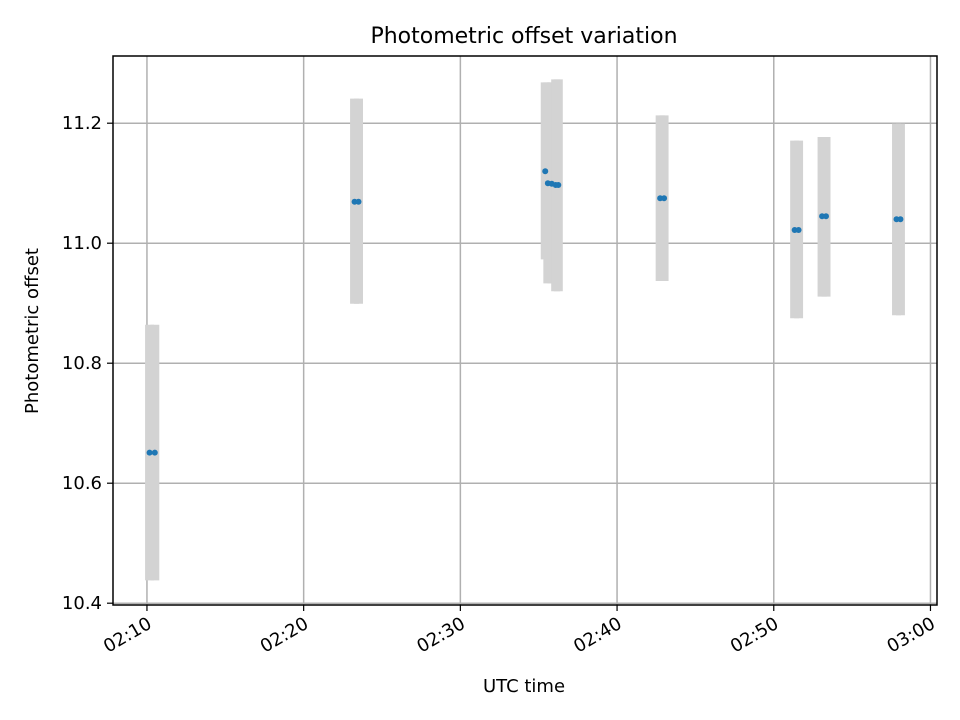 The image size is (960, 720). What do you see at coordinates (523, 36) in the screenshot?
I see `chart-title: Photometric offset variation` at bounding box center [523, 36].